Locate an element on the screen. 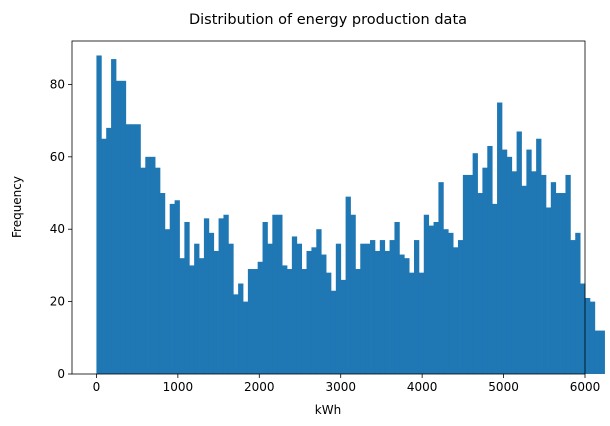  y-axis-label: Frequency is located at coordinates (17, 207).